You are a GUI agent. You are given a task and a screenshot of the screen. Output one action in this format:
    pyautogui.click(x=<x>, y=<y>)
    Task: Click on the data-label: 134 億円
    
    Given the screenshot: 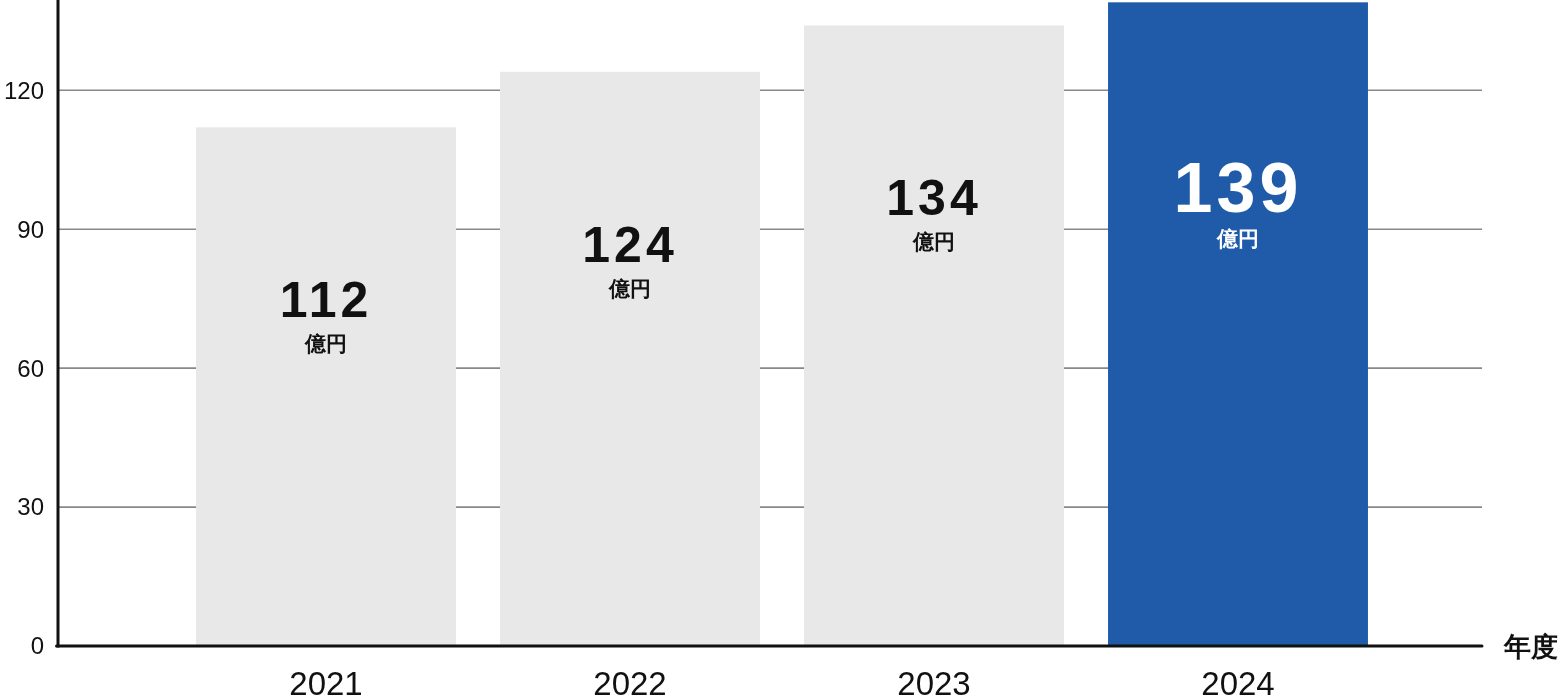 What is the action you would take?
    pyautogui.click(x=934, y=212)
    